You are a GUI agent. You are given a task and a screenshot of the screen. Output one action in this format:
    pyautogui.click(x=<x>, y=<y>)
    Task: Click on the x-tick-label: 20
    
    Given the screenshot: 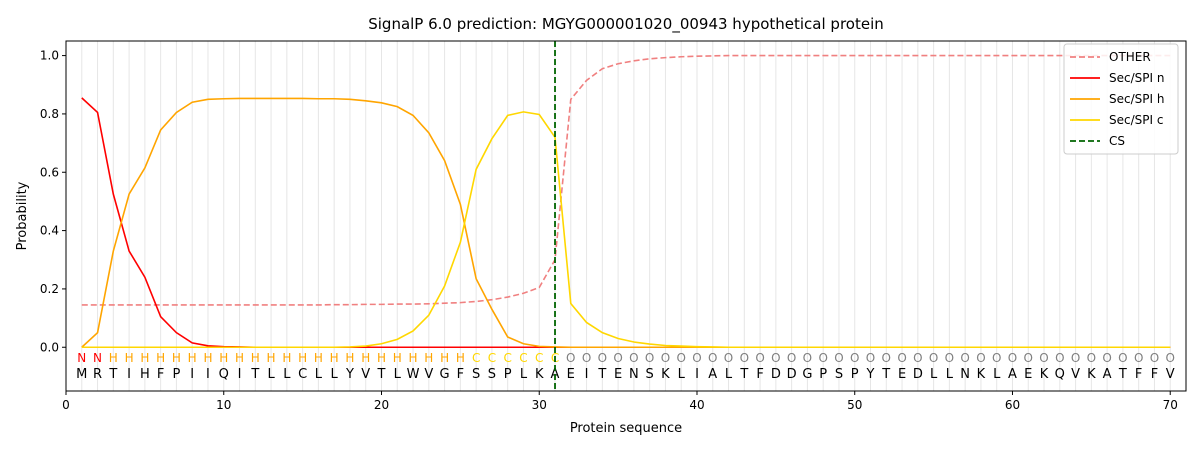 What is the action you would take?
    pyautogui.click(x=381, y=405)
    